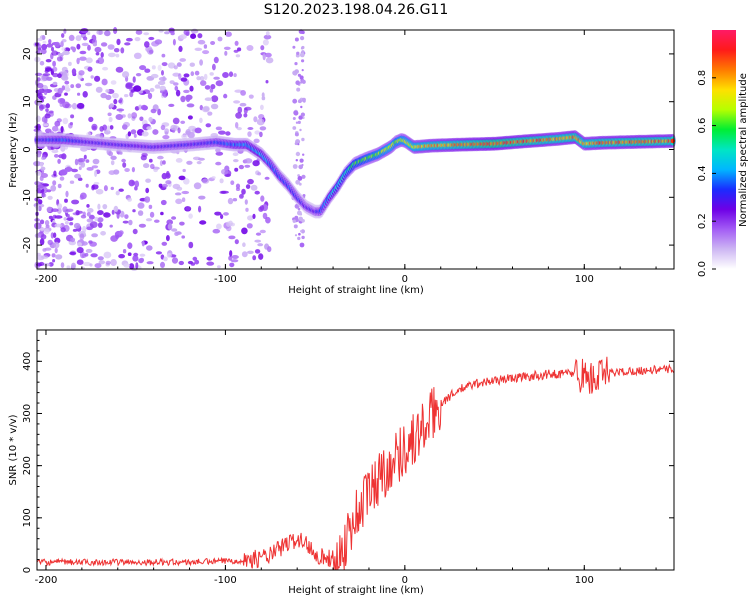 This screenshot has width=750, height=600. What do you see at coordinates (405, 580) in the screenshot?
I see `x-tick-label: 0` at bounding box center [405, 580].